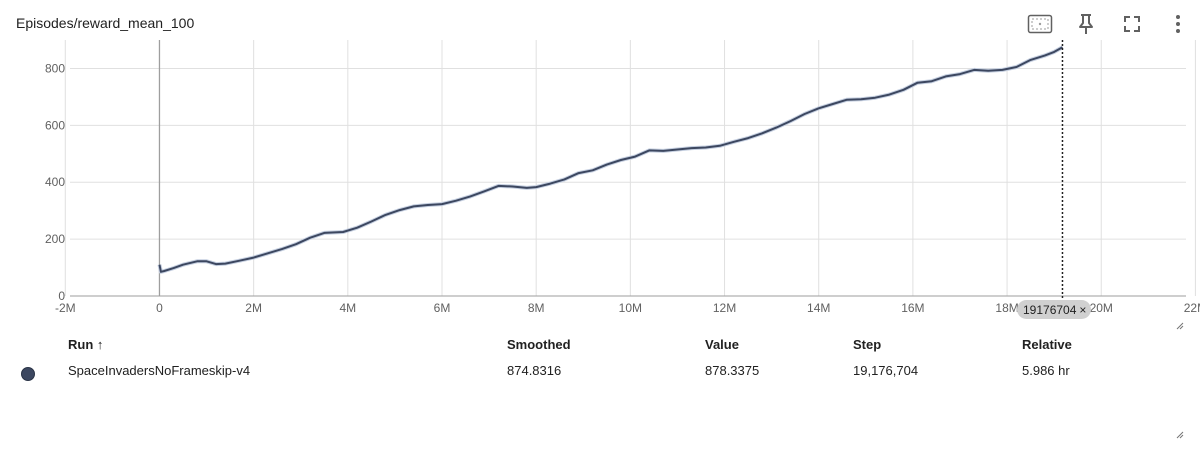  I want to click on card-toolbar, so click(1100, 24).